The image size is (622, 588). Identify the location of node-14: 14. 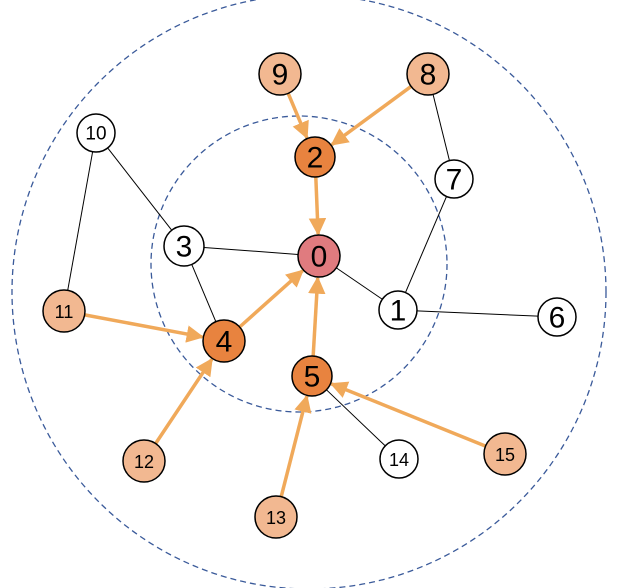
(399, 459).